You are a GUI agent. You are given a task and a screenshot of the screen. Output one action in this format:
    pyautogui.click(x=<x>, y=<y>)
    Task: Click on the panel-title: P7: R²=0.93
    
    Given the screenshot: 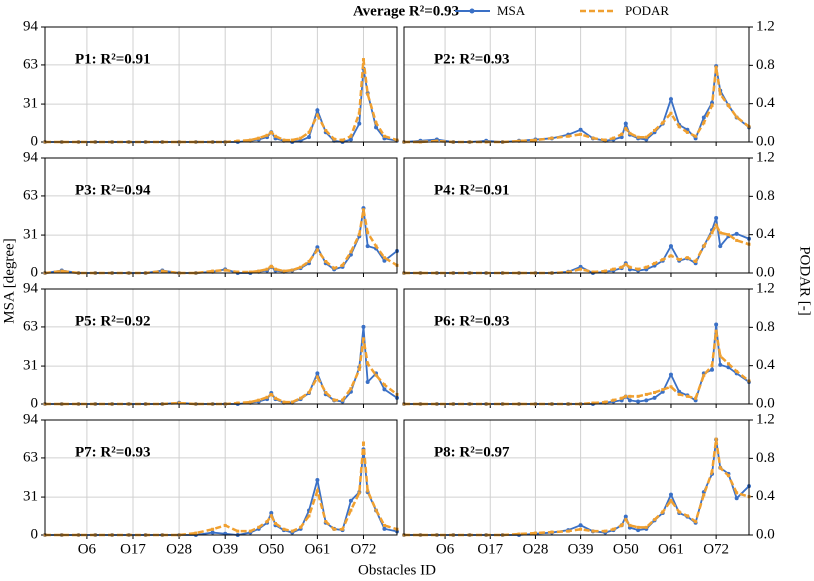 What is the action you would take?
    pyautogui.click(x=113, y=452)
    